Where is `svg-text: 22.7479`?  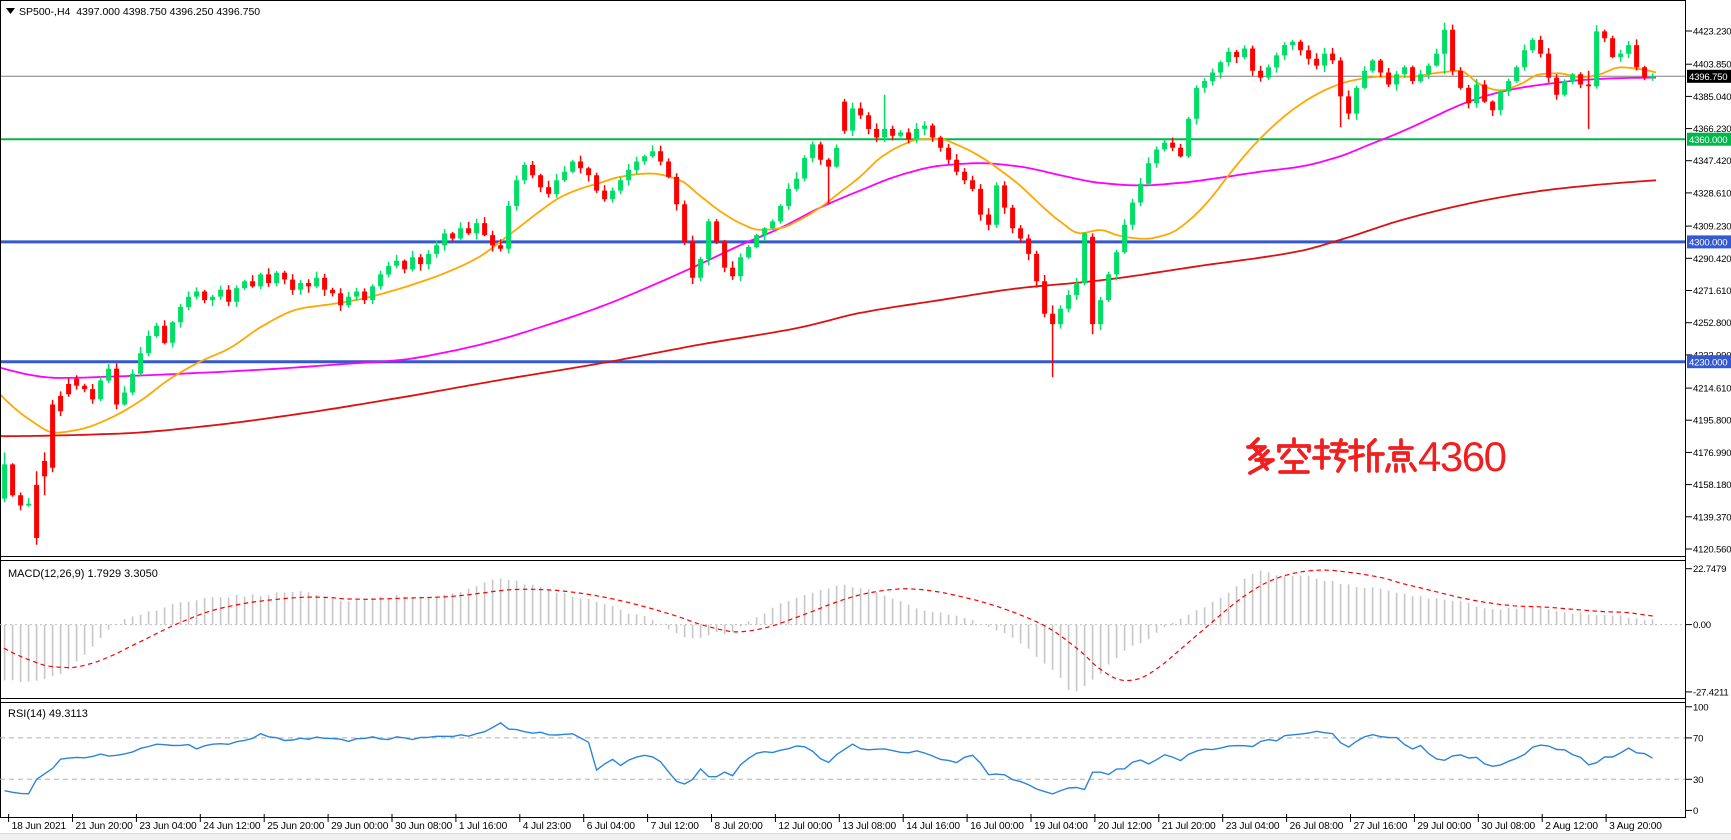
svg-text: 22.7479 is located at coordinates (1709, 569).